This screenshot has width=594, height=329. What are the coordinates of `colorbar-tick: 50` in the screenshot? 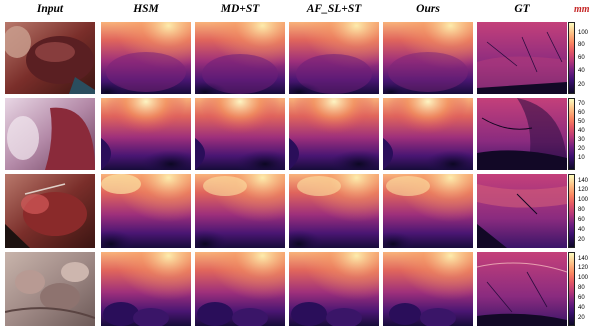 It's located at (581, 122).